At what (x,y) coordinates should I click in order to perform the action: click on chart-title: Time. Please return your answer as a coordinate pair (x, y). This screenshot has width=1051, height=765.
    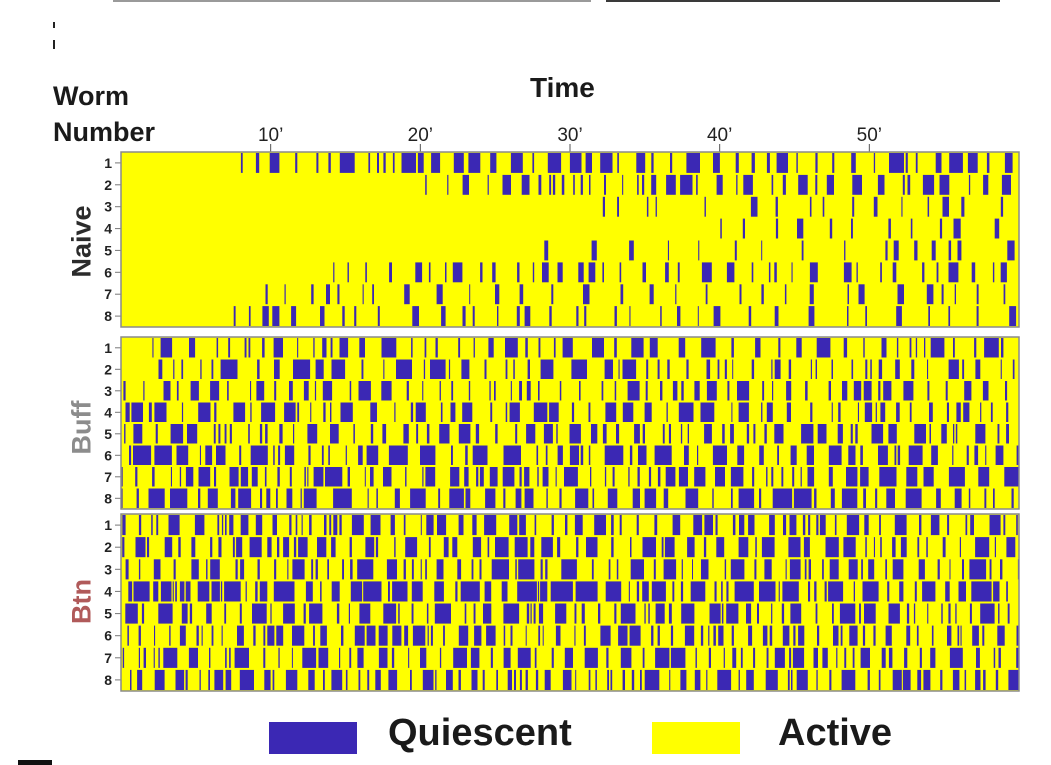
    Looking at the image, I should click on (562, 87).